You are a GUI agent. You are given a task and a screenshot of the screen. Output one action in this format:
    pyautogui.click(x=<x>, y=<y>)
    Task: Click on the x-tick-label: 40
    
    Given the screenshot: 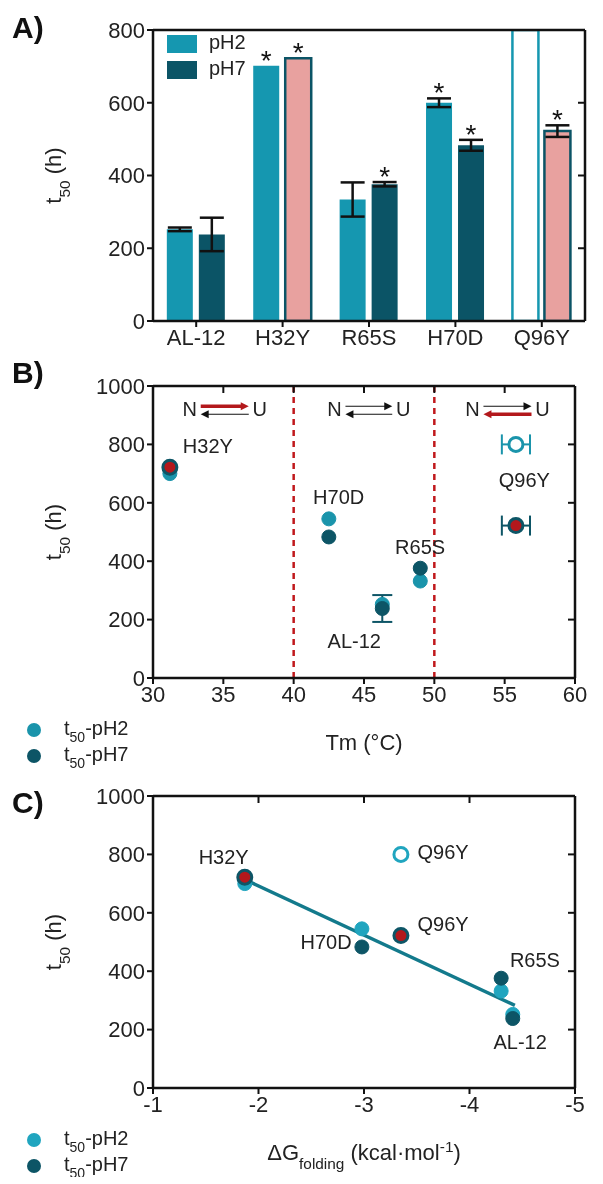 What is the action you would take?
    pyautogui.click(x=293, y=694)
    